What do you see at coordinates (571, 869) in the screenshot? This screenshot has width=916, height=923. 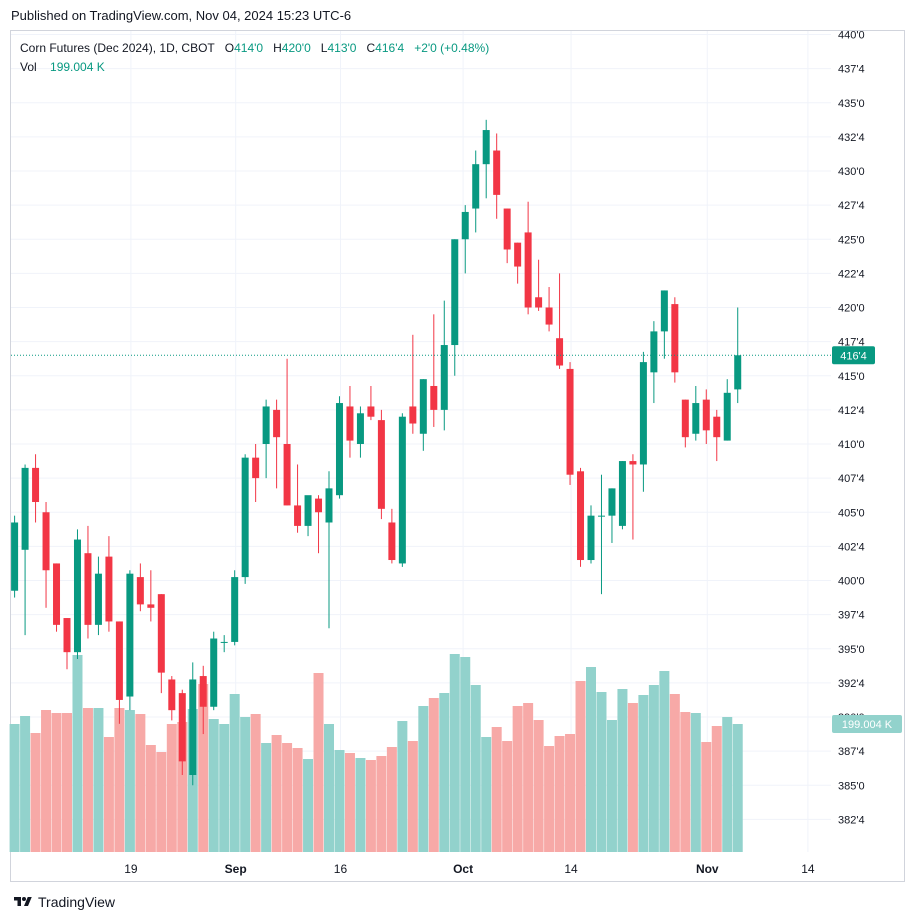 I see `x-tick-label: 14` at bounding box center [571, 869].